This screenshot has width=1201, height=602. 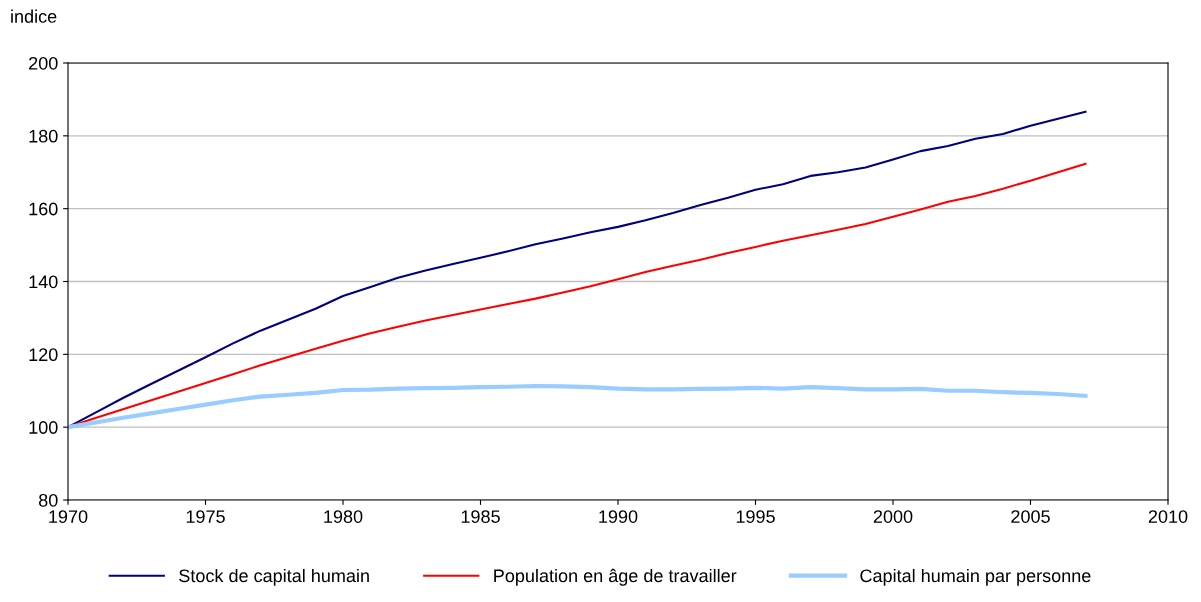 What do you see at coordinates (274, 577) in the screenshot?
I see `legend-label: Stock de capital humain` at bounding box center [274, 577].